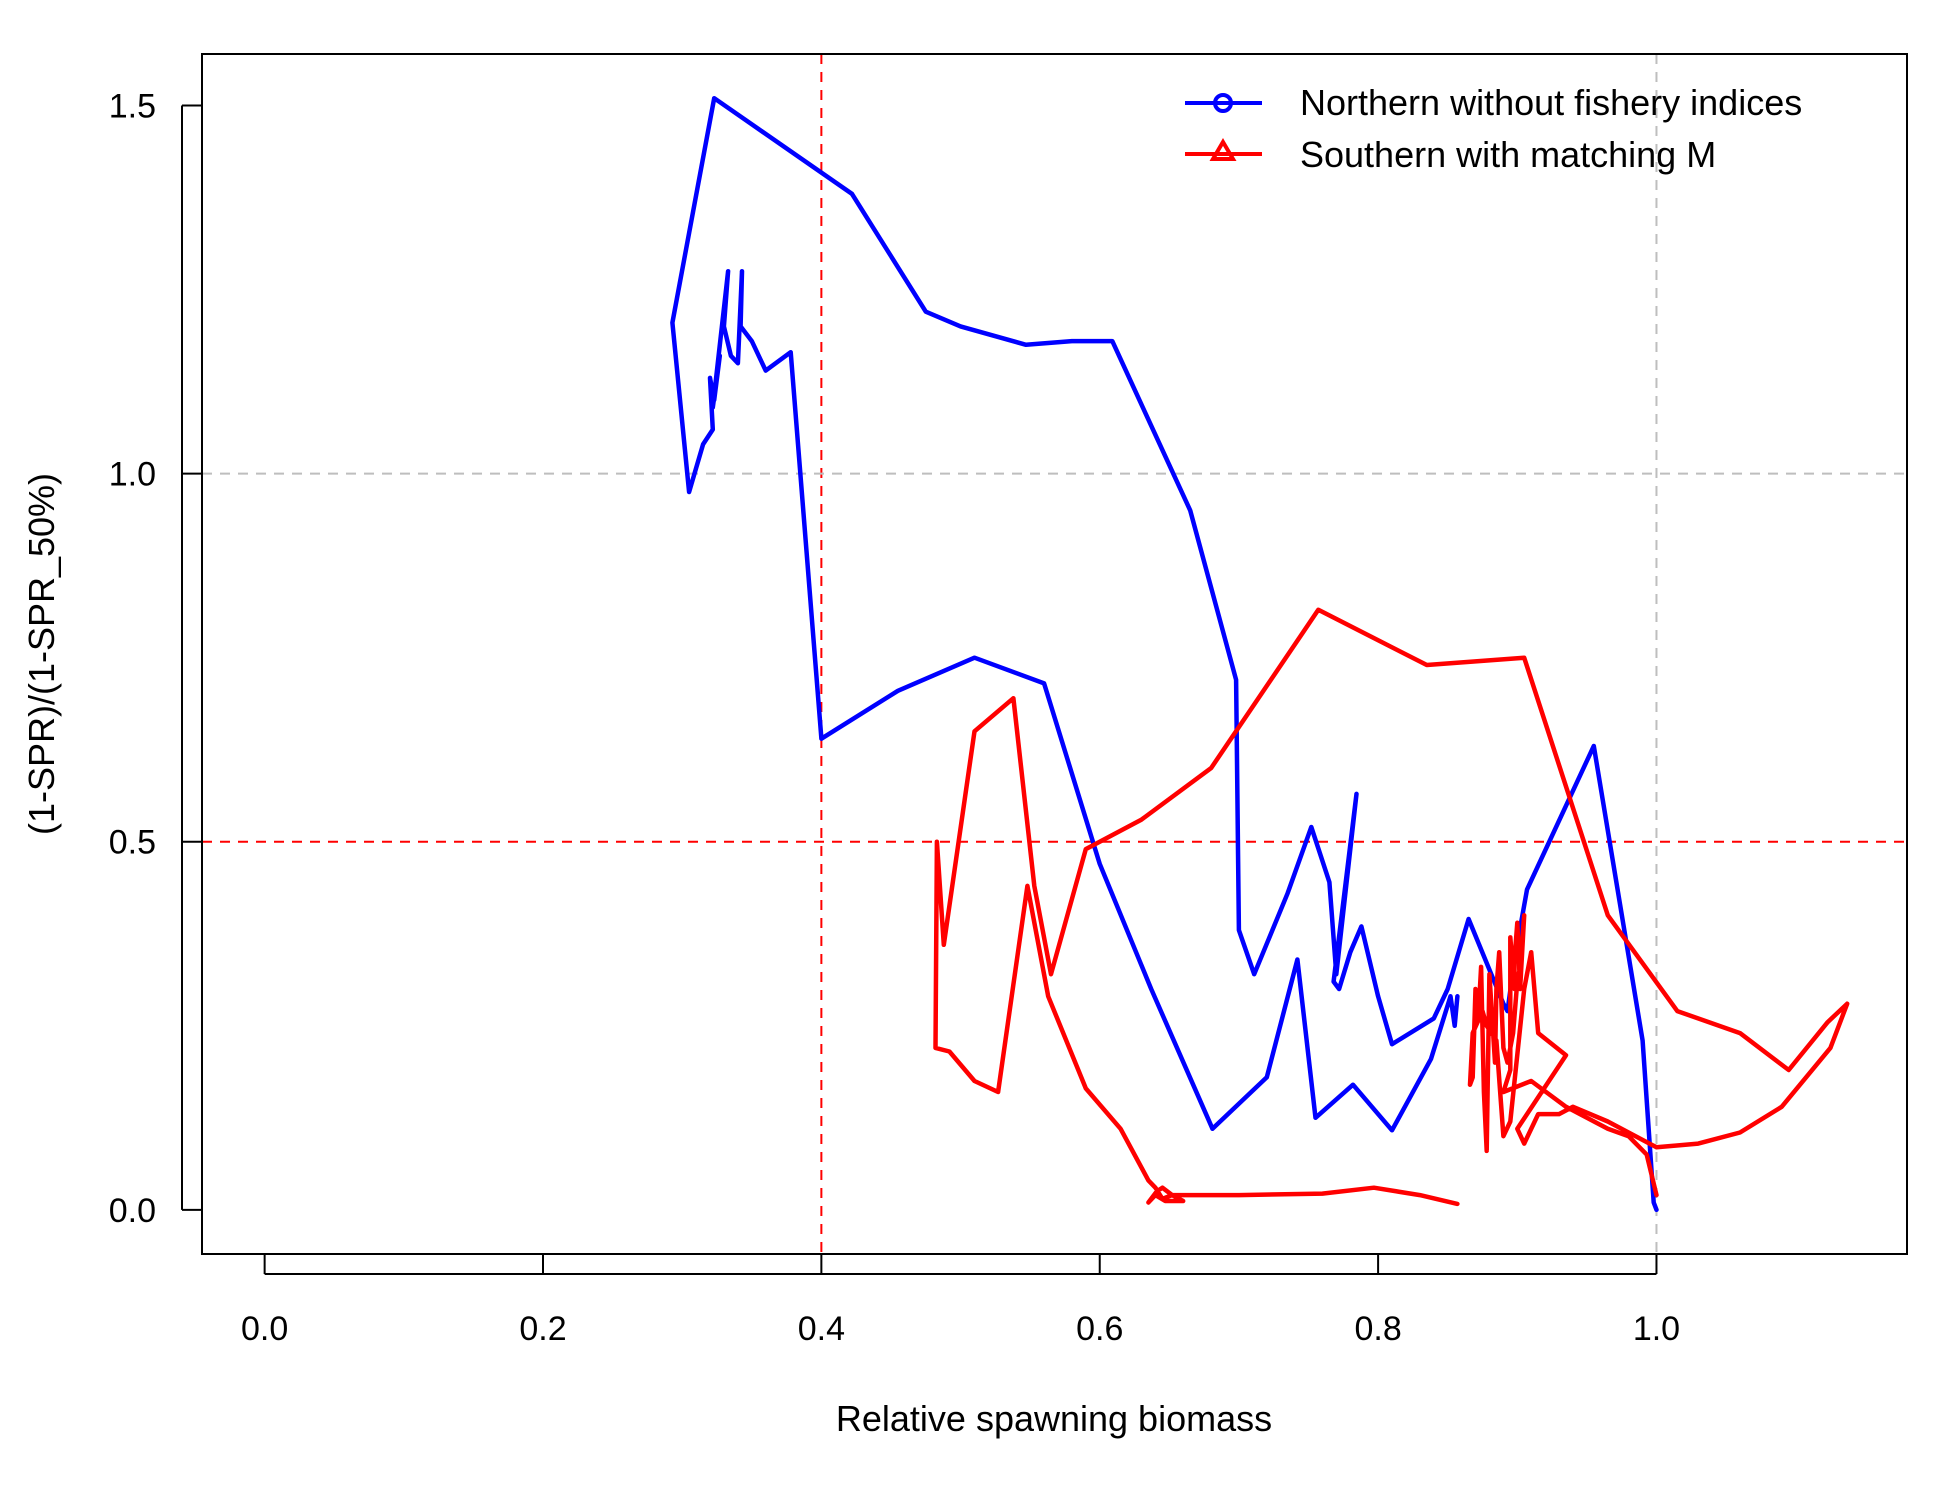 Image resolution: width=1950 pixels, height=1500 pixels. Describe the element at coordinates (264, 1329) in the screenshot. I see `x-tick-label-0: 0.0` at that location.